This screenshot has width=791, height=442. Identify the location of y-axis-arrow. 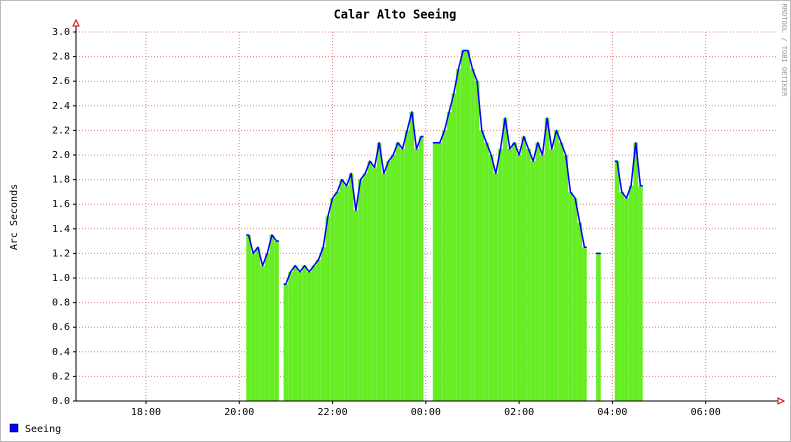
(76, 22).